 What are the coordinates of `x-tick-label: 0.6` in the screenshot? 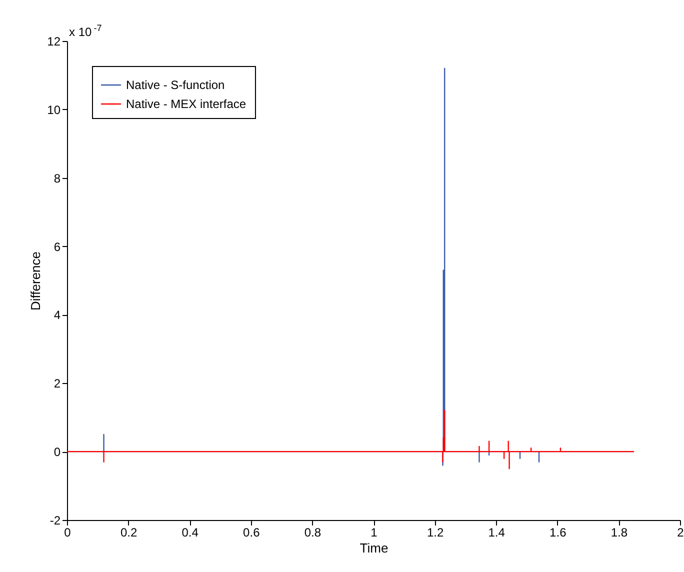 It's located at (251, 533).